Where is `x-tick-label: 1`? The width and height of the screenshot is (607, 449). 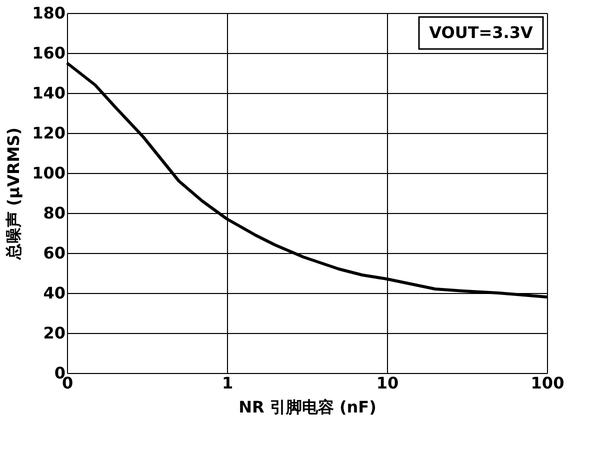
x-tick-label: 1 is located at coordinates (228, 383).